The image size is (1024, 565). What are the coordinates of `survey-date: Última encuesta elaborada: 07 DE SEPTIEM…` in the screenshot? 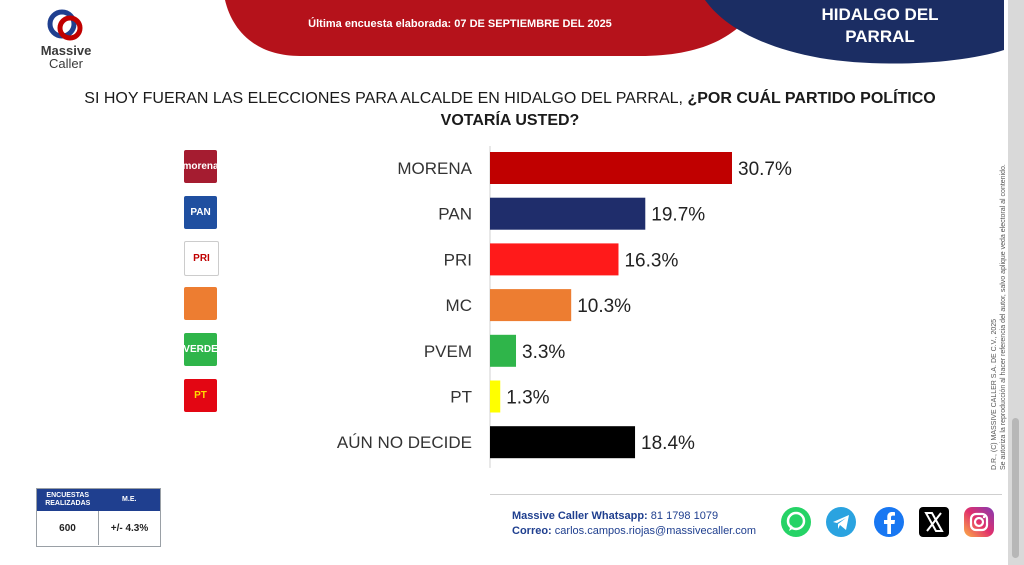 It's located at (460, 24).